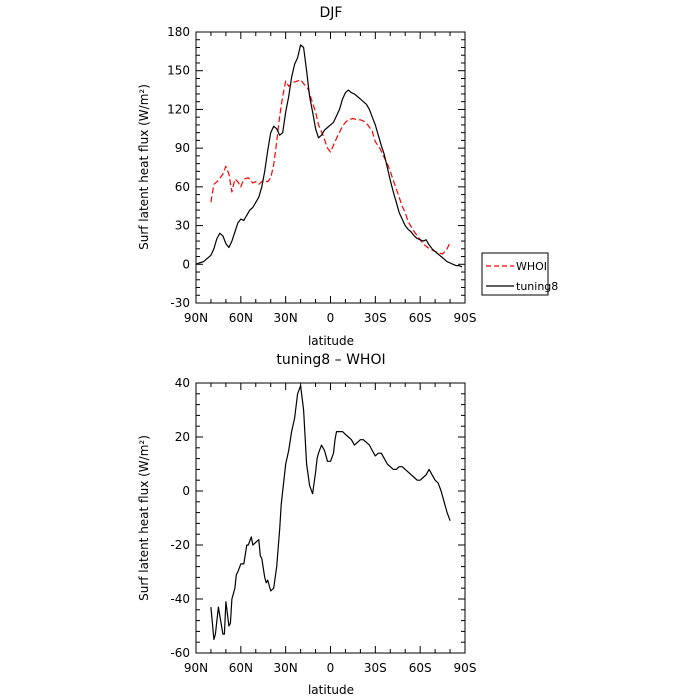 The width and height of the screenshot is (700, 700). What do you see at coordinates (182, 187) in the screenshot?
I see `y-tick-label: 60` at bounding box center [182, 187].